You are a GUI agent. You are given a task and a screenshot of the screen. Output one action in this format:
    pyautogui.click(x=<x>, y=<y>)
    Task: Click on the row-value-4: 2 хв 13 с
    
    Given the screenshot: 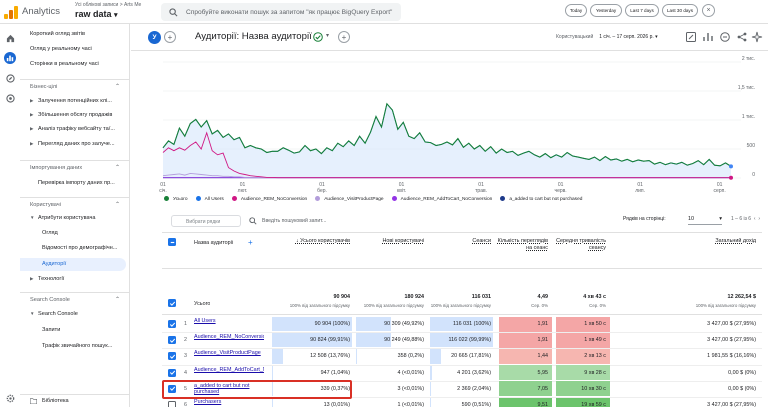 What is the action you would take?
    pyautogui.click(x=595, y=356)
    